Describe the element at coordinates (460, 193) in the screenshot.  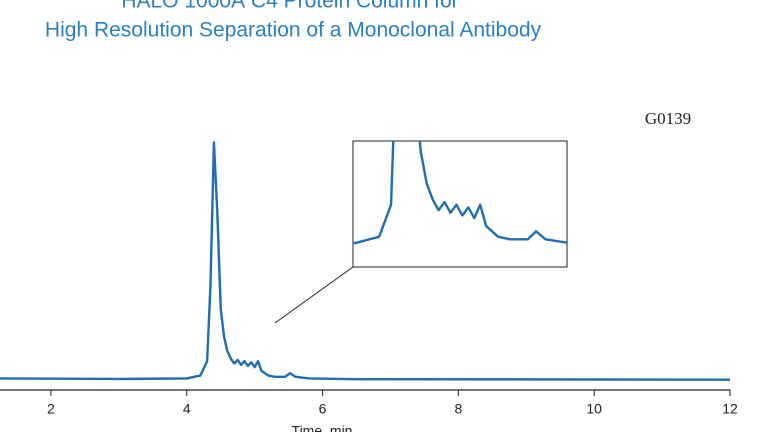
I see `inset-line` at that location.